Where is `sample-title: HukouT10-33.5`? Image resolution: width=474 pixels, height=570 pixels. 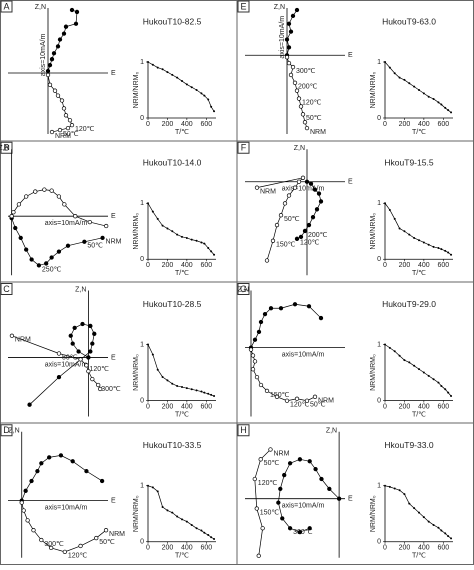 sample-title: HukouT10-33.5 is located at coordinates (172, 445).